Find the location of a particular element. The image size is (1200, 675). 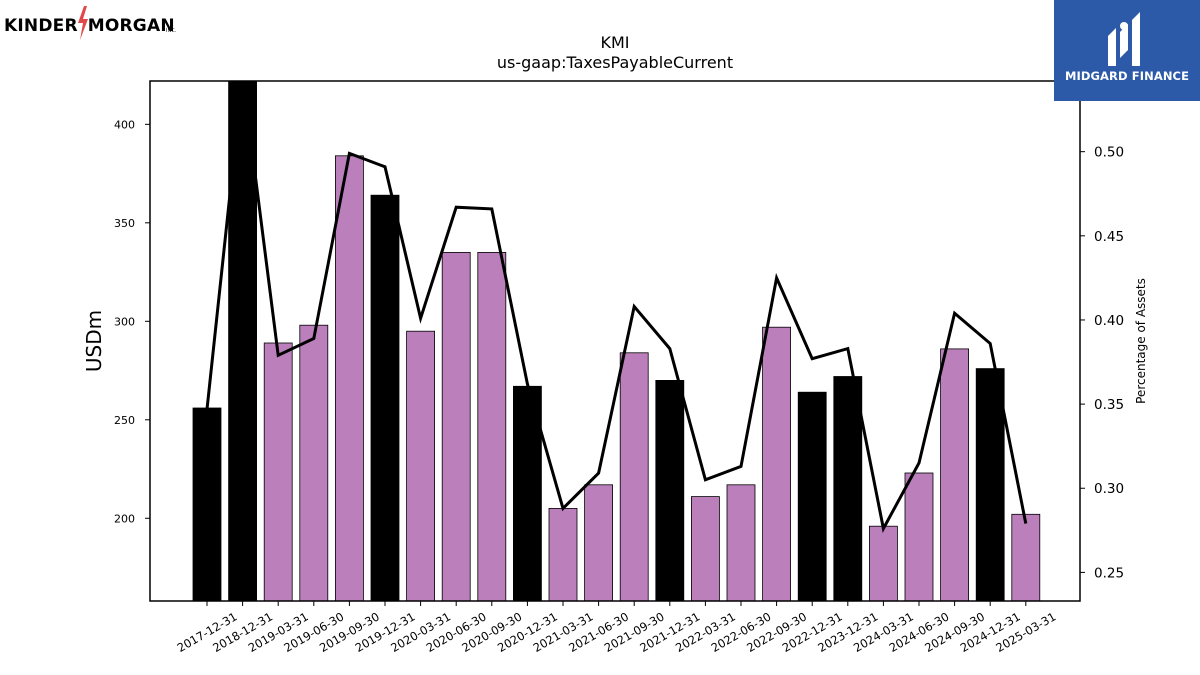

y2-tick-label: 0.40 is located at coordinates (1109, 321).